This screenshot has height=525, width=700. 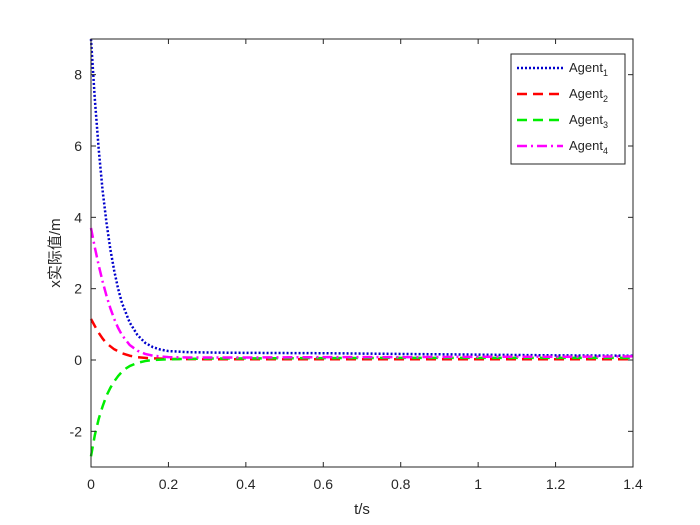 I want to click on y-tick-label: 8, so click(x=78, y=75).